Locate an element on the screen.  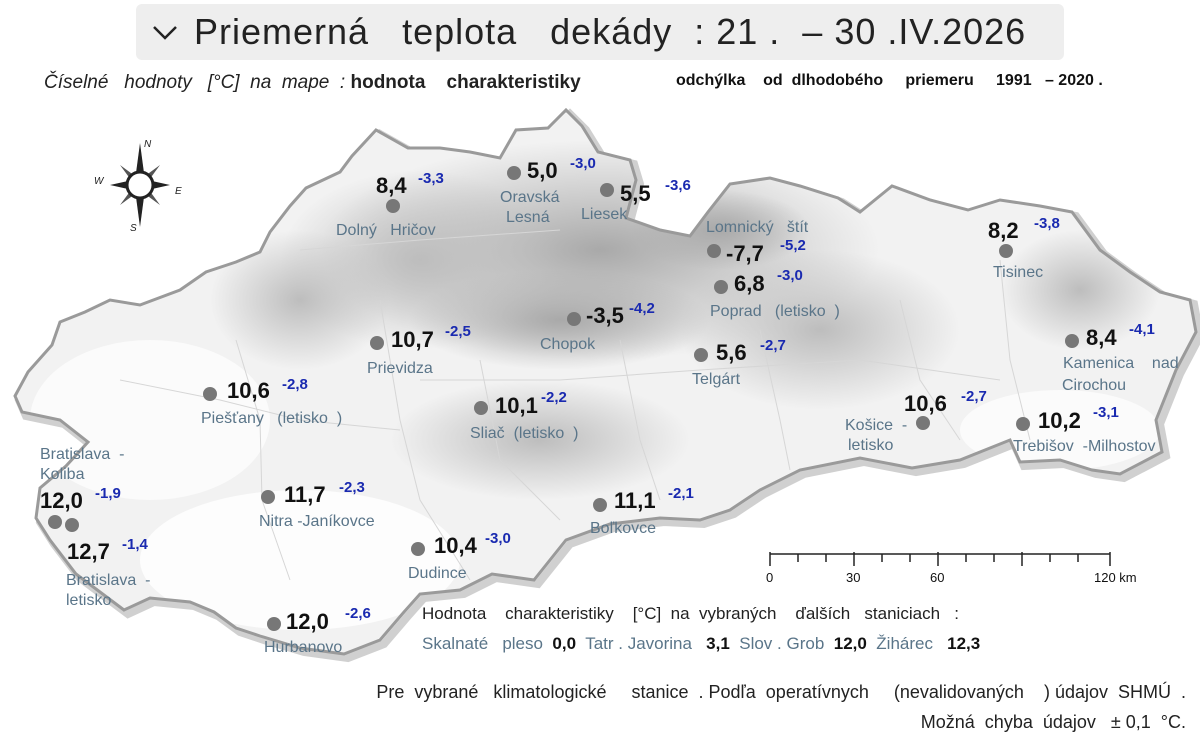
station-value: 10,7 is located at coordinates (412, 339).